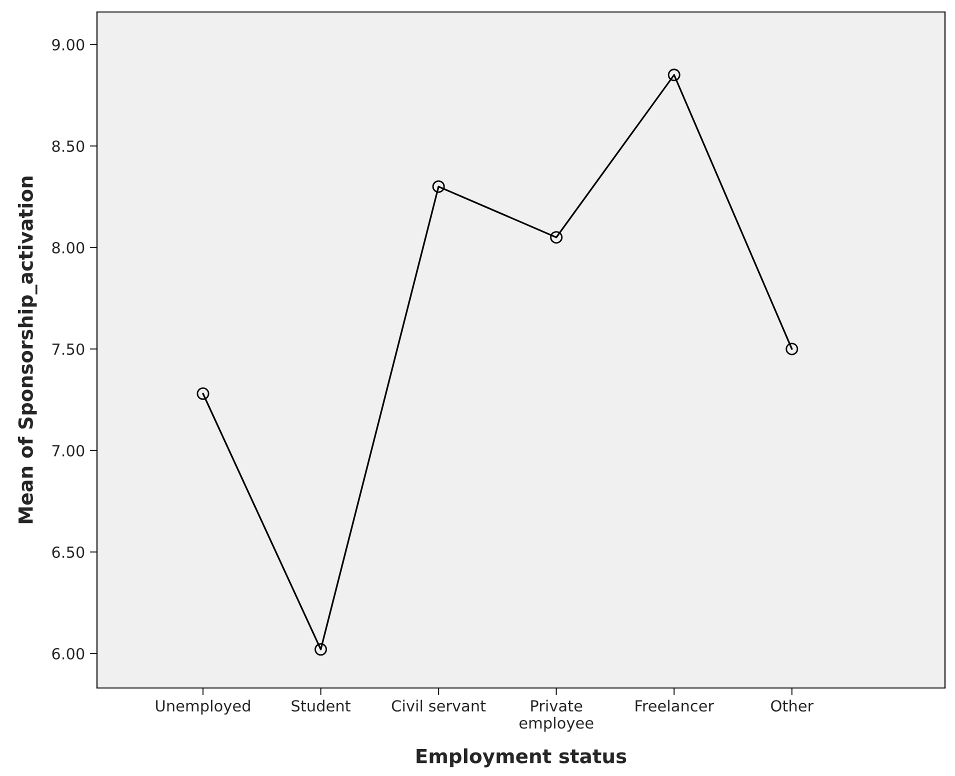 The height and width of the screenshot is (776, 955). I want to click on y-tick-label: 7.50, so click(68, 349).